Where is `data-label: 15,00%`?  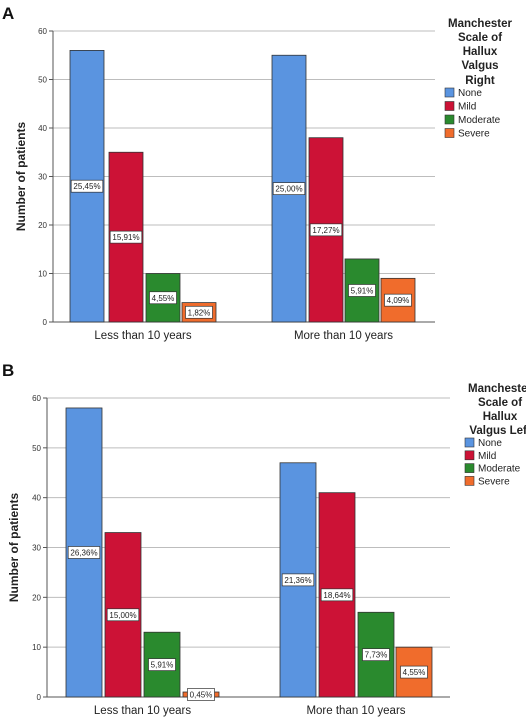 data-label: 15,00% is located at coordinates (122, 615).